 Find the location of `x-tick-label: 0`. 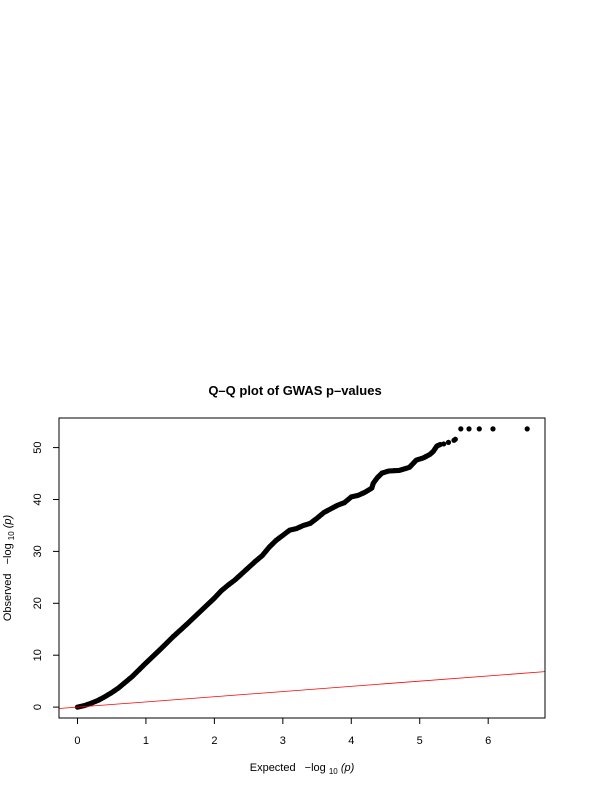

x-tick-label: 0 is located at coordinates (77, 741).